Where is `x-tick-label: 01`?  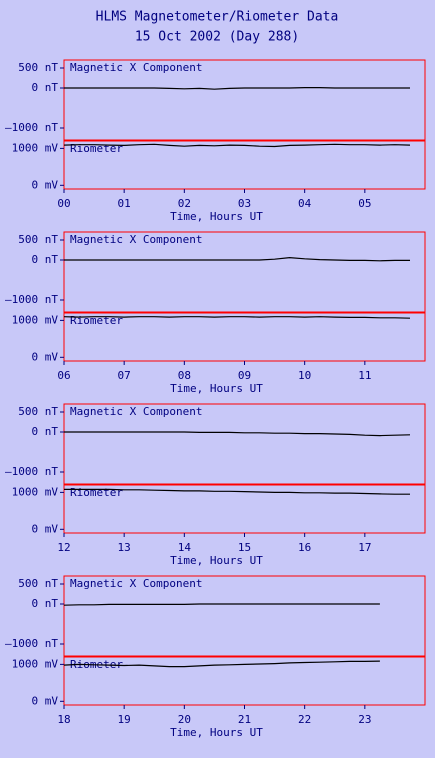 x-tick-label: 01 is located at coordinates (124, 203).